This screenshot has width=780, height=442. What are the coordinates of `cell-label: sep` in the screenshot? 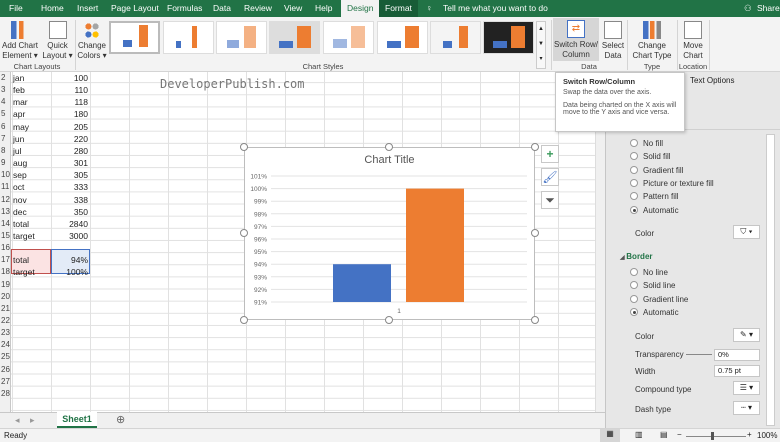 It's located at (20, 175).